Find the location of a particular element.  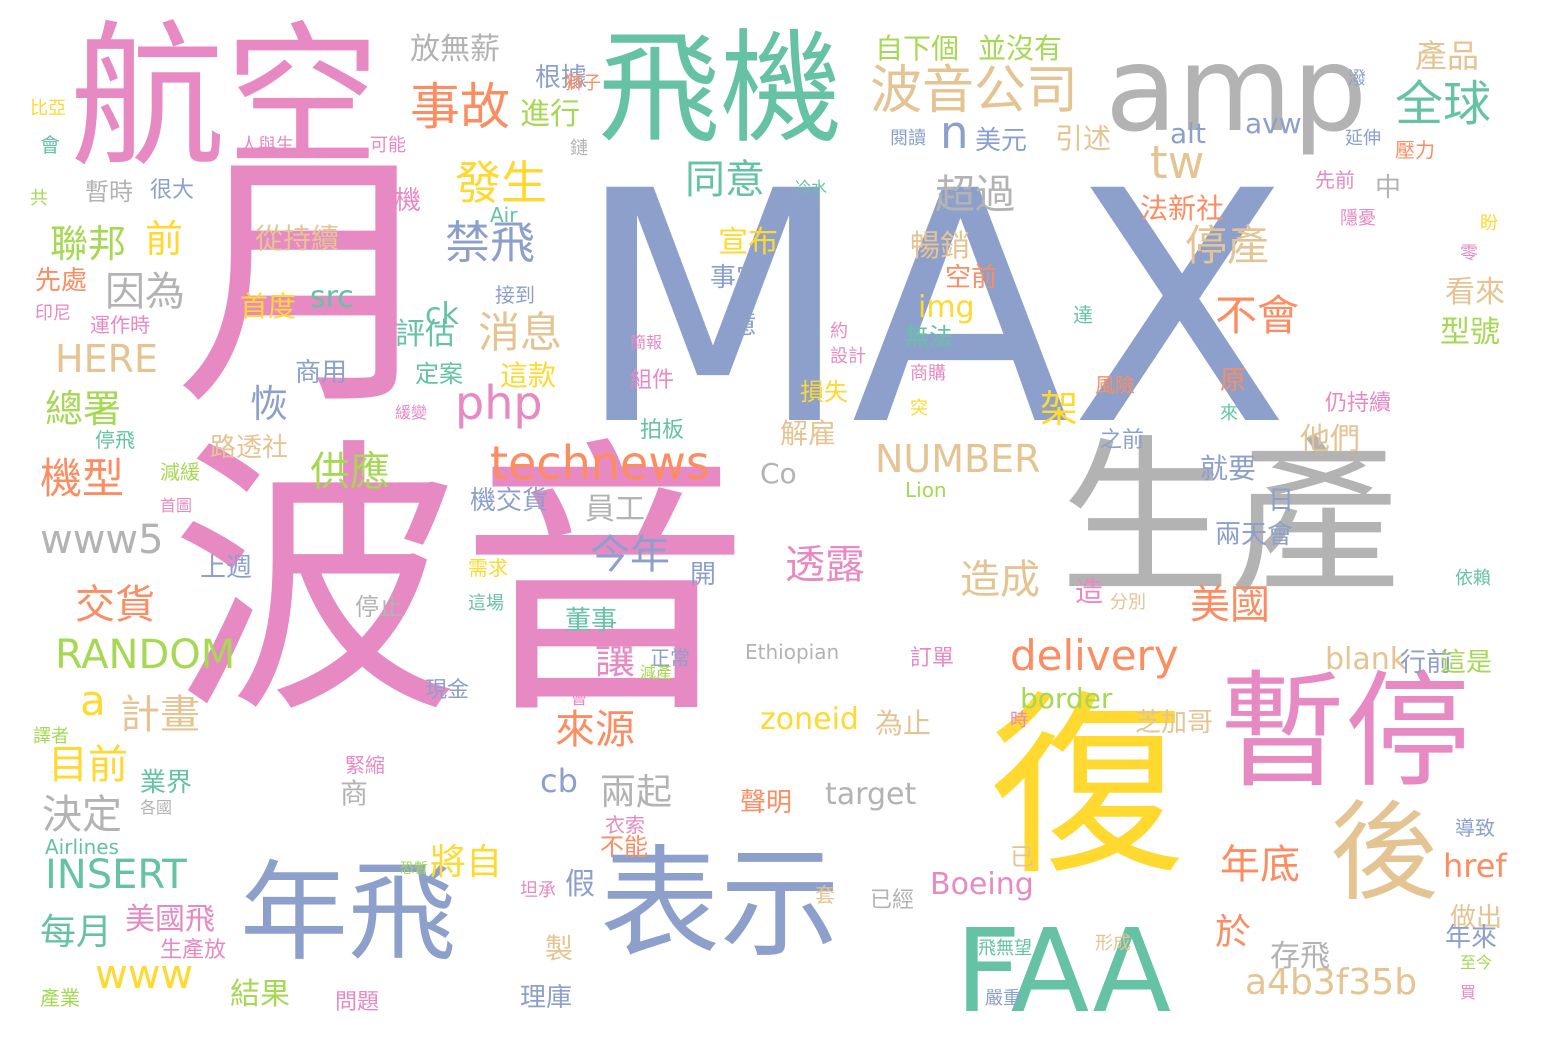

cloud-word: 製 is located at coordinates (559, 948).